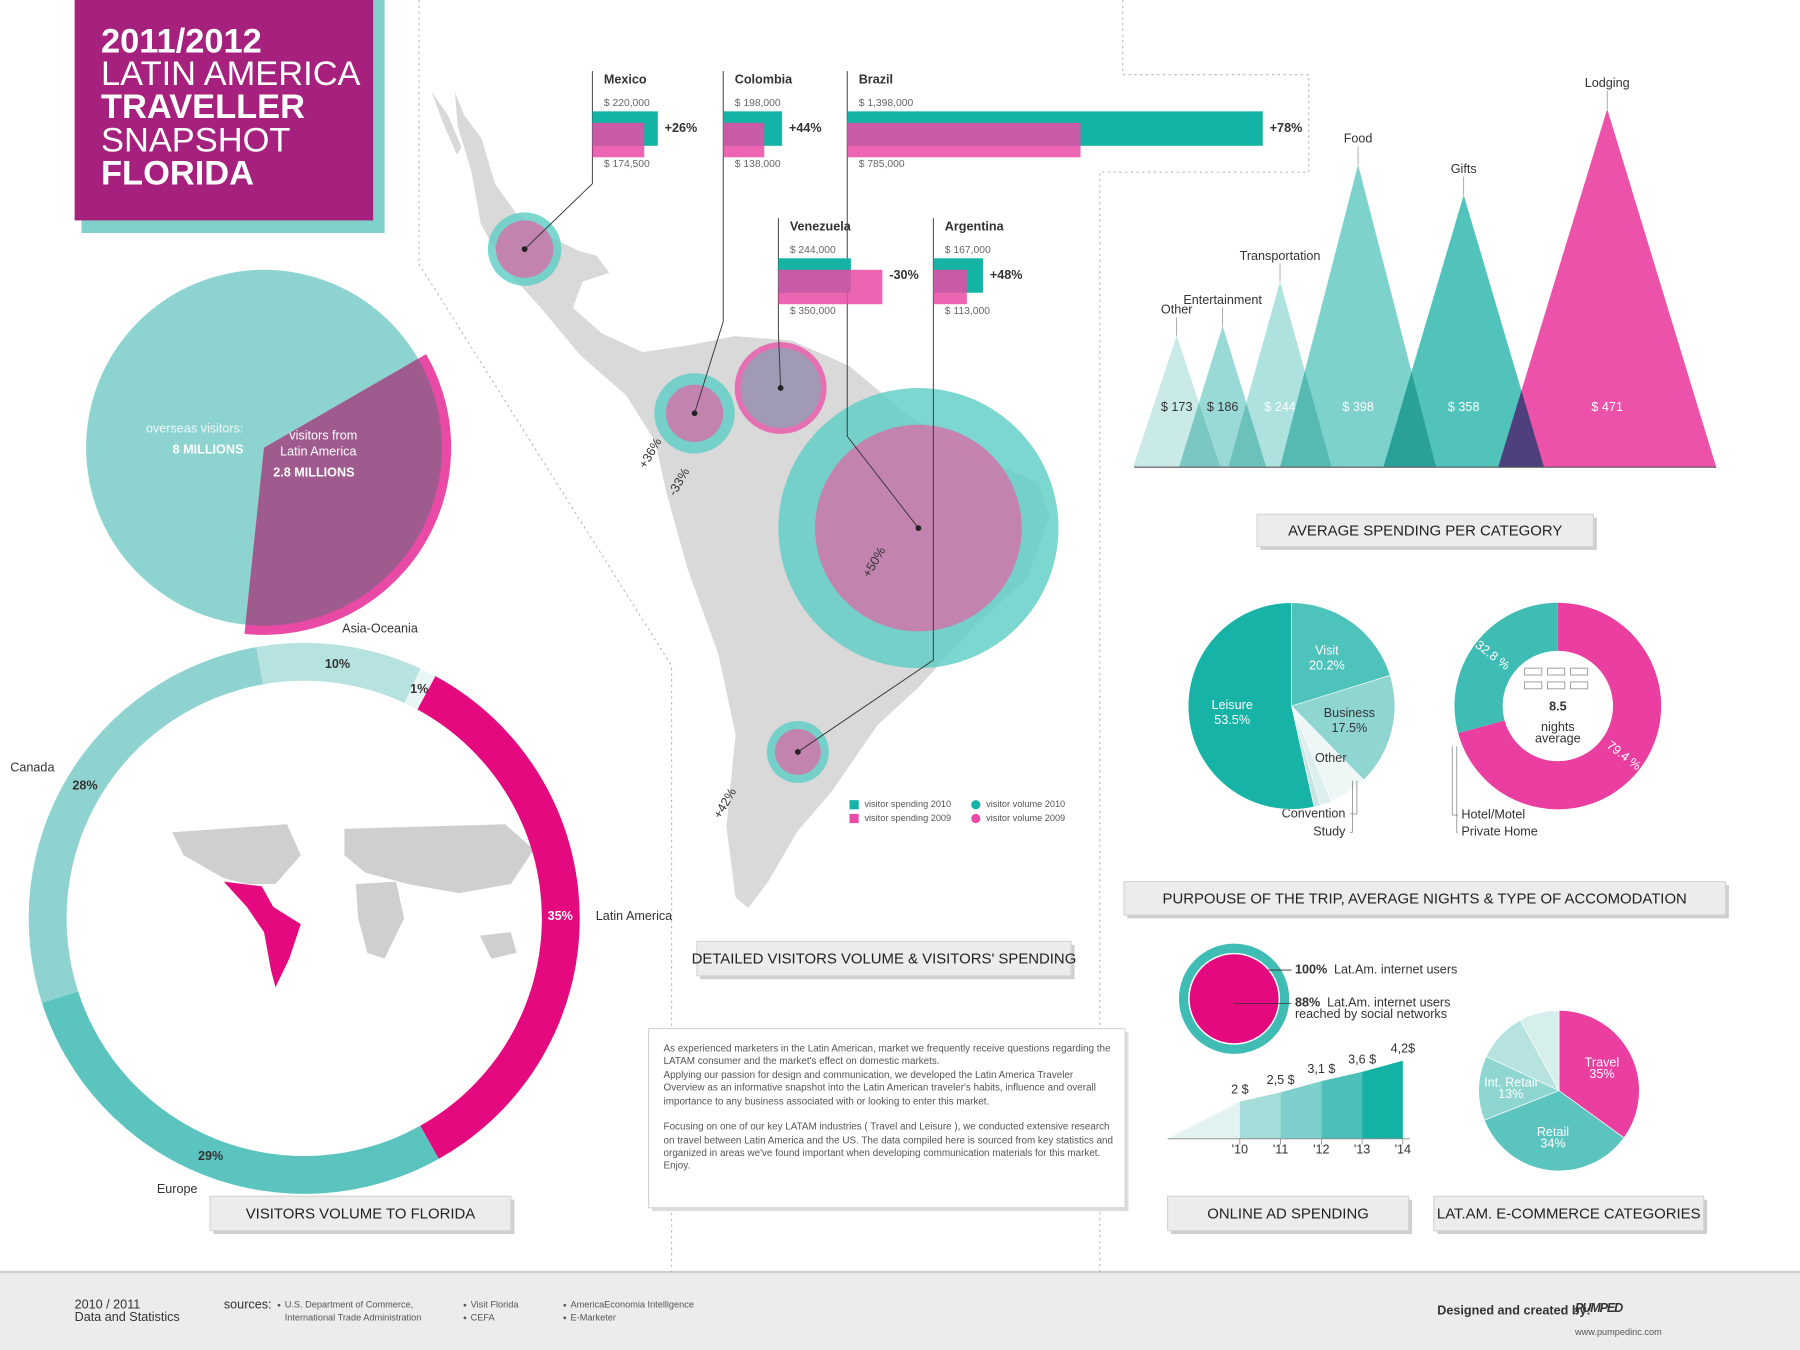 This screenshot has height=1350, width=1800. I want to click on country-name: Argentina, so click(975, 227).